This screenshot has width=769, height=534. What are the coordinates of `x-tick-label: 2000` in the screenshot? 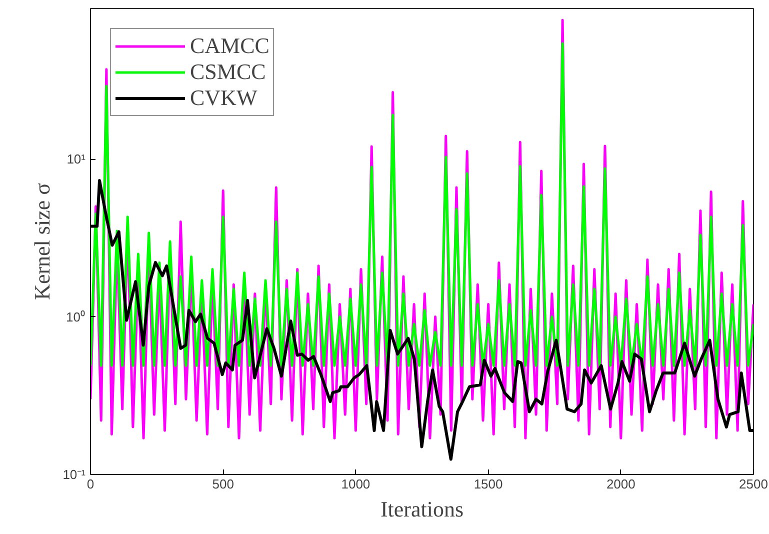 It's located at (621, 484).